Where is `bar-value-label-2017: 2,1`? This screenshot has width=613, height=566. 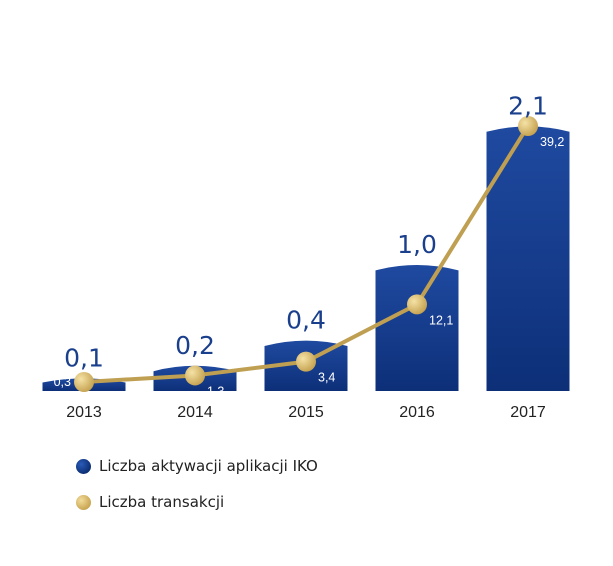 bar-value-label-2017: 2,1 is located at coordinates (528, 105).